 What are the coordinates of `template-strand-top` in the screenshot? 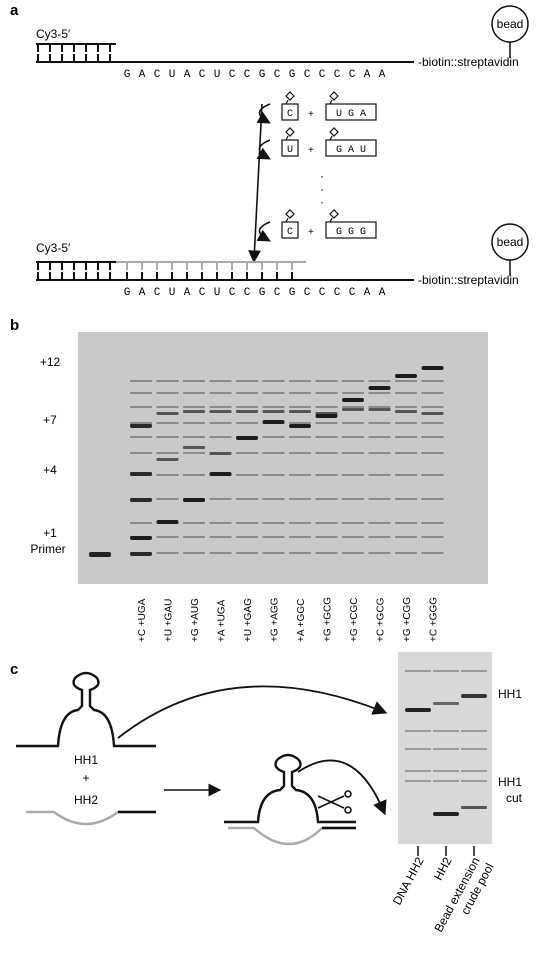 It's located at (225, 58).